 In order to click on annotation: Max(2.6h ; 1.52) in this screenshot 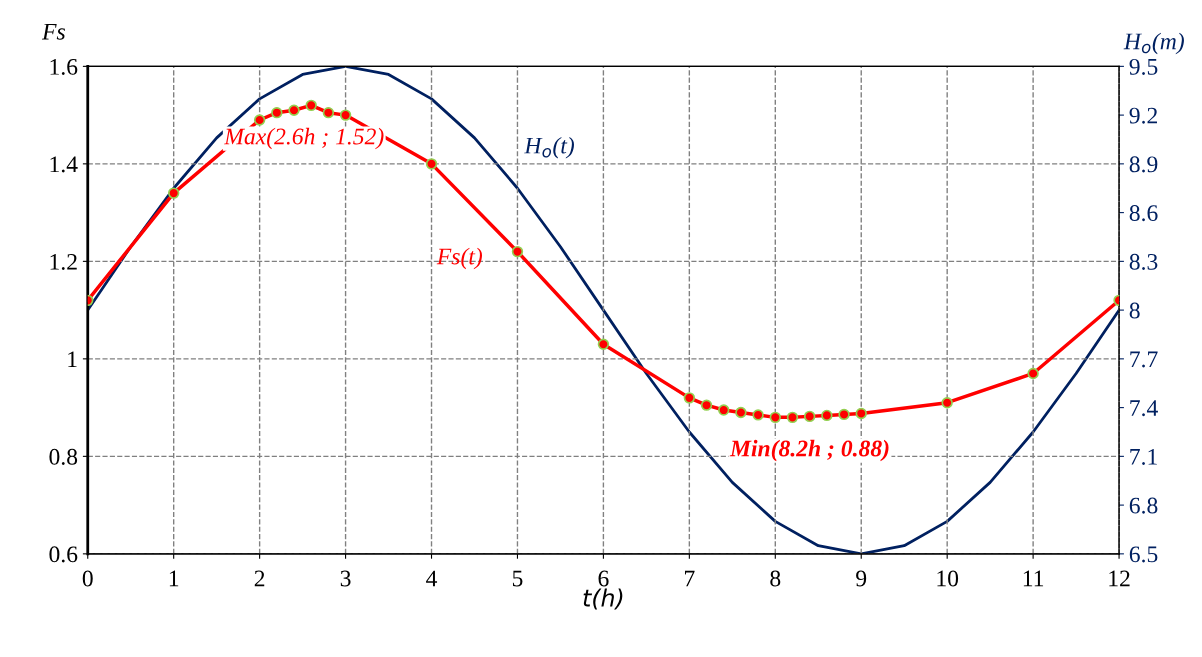, I will do `click(303, 138)`.